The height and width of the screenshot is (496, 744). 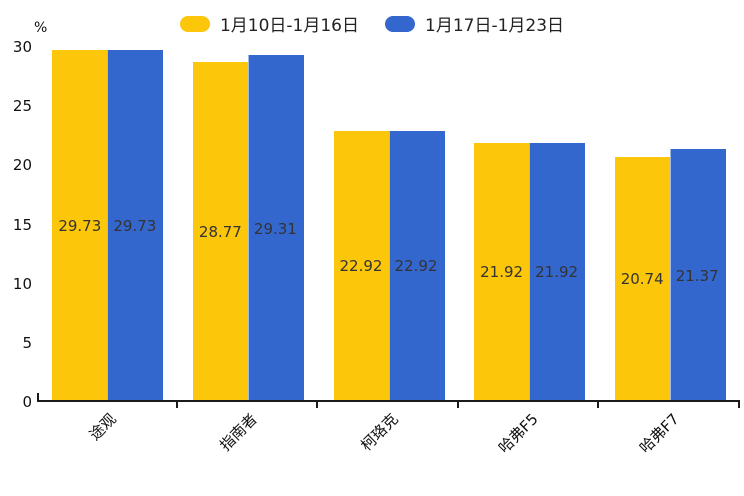 I want to click on x-axis-category-label: 指南者, so click(x=238, y=432).